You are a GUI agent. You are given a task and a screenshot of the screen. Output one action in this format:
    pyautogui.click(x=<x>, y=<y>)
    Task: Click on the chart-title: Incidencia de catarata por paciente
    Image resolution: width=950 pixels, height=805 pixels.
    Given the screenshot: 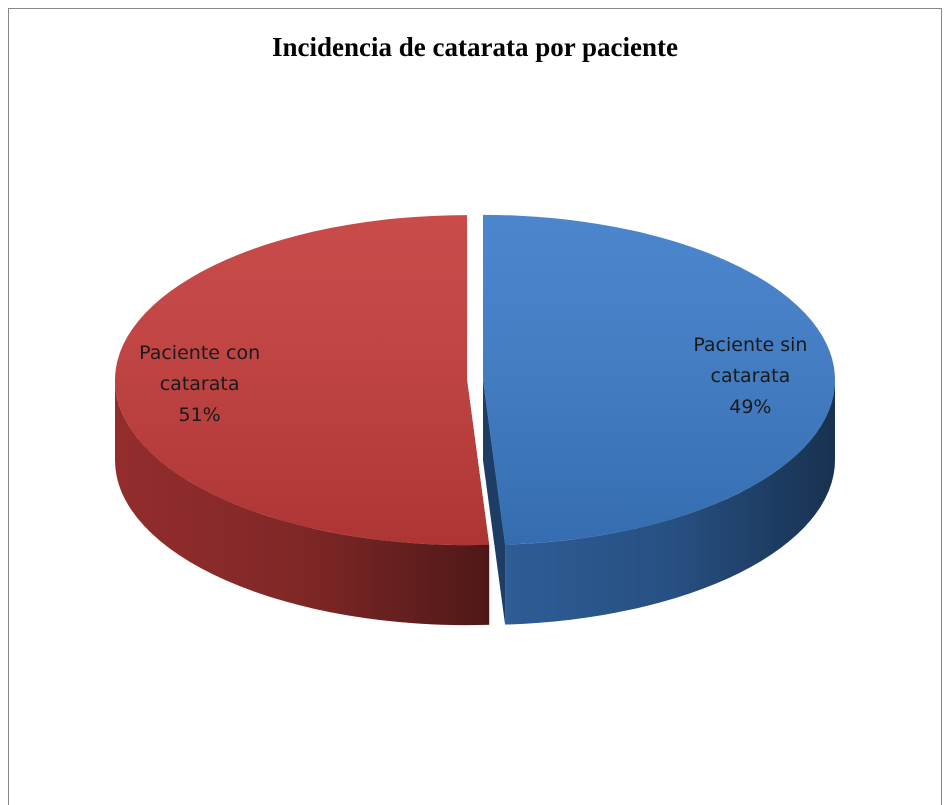 What is the action you would take?
    pyautogui.click(x=475, y=47)
    